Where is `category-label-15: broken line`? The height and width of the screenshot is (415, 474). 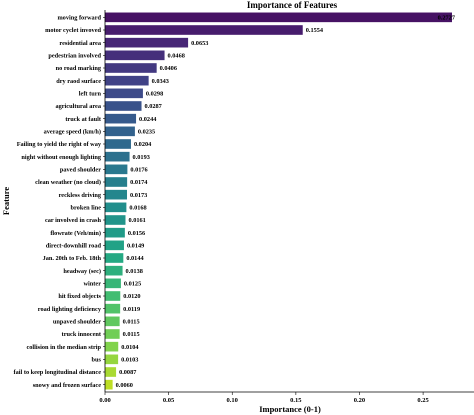 category-label-15: broken line is located at coordinates (85, 208).